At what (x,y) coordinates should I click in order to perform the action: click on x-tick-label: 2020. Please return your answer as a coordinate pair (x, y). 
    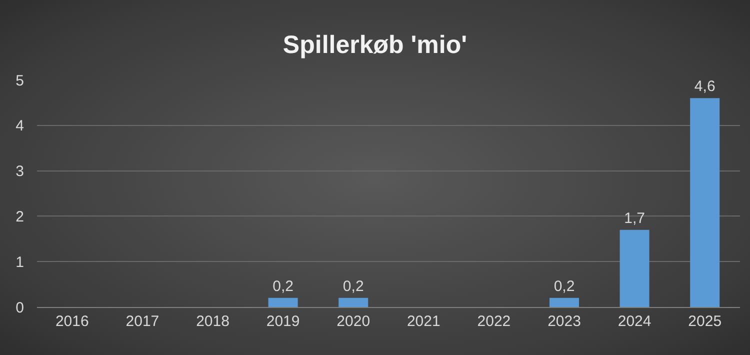
    Looking at the image, I should click on (353, 321).